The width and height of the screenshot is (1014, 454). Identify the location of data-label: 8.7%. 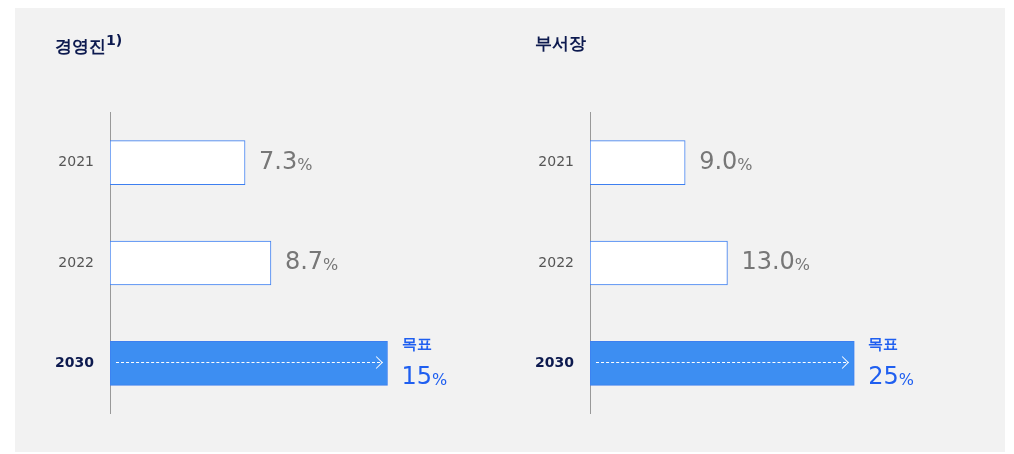
(311, 261).